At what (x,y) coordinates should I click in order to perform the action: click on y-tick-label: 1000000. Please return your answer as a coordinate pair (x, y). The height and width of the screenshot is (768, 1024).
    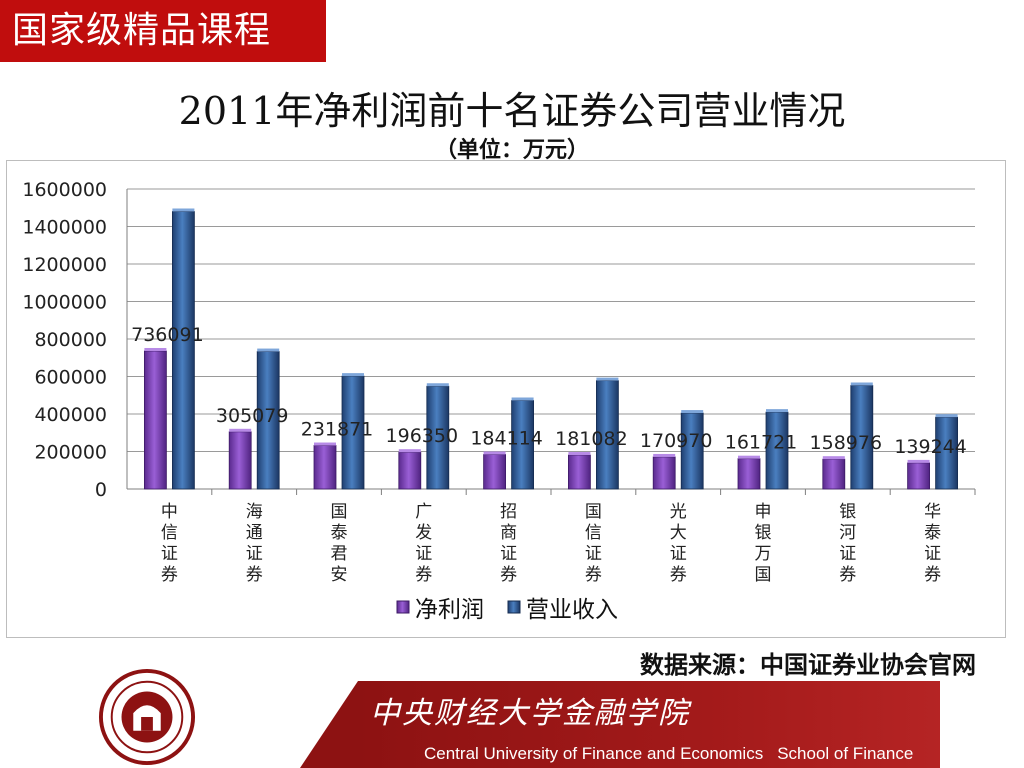
    Looking at the image, I should click on (64, 303).